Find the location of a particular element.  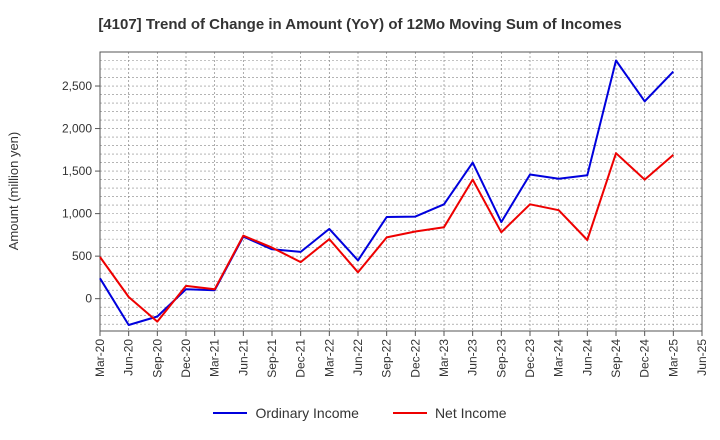

x-tick-label: Dec-23 is located at coordinates (530, 358).